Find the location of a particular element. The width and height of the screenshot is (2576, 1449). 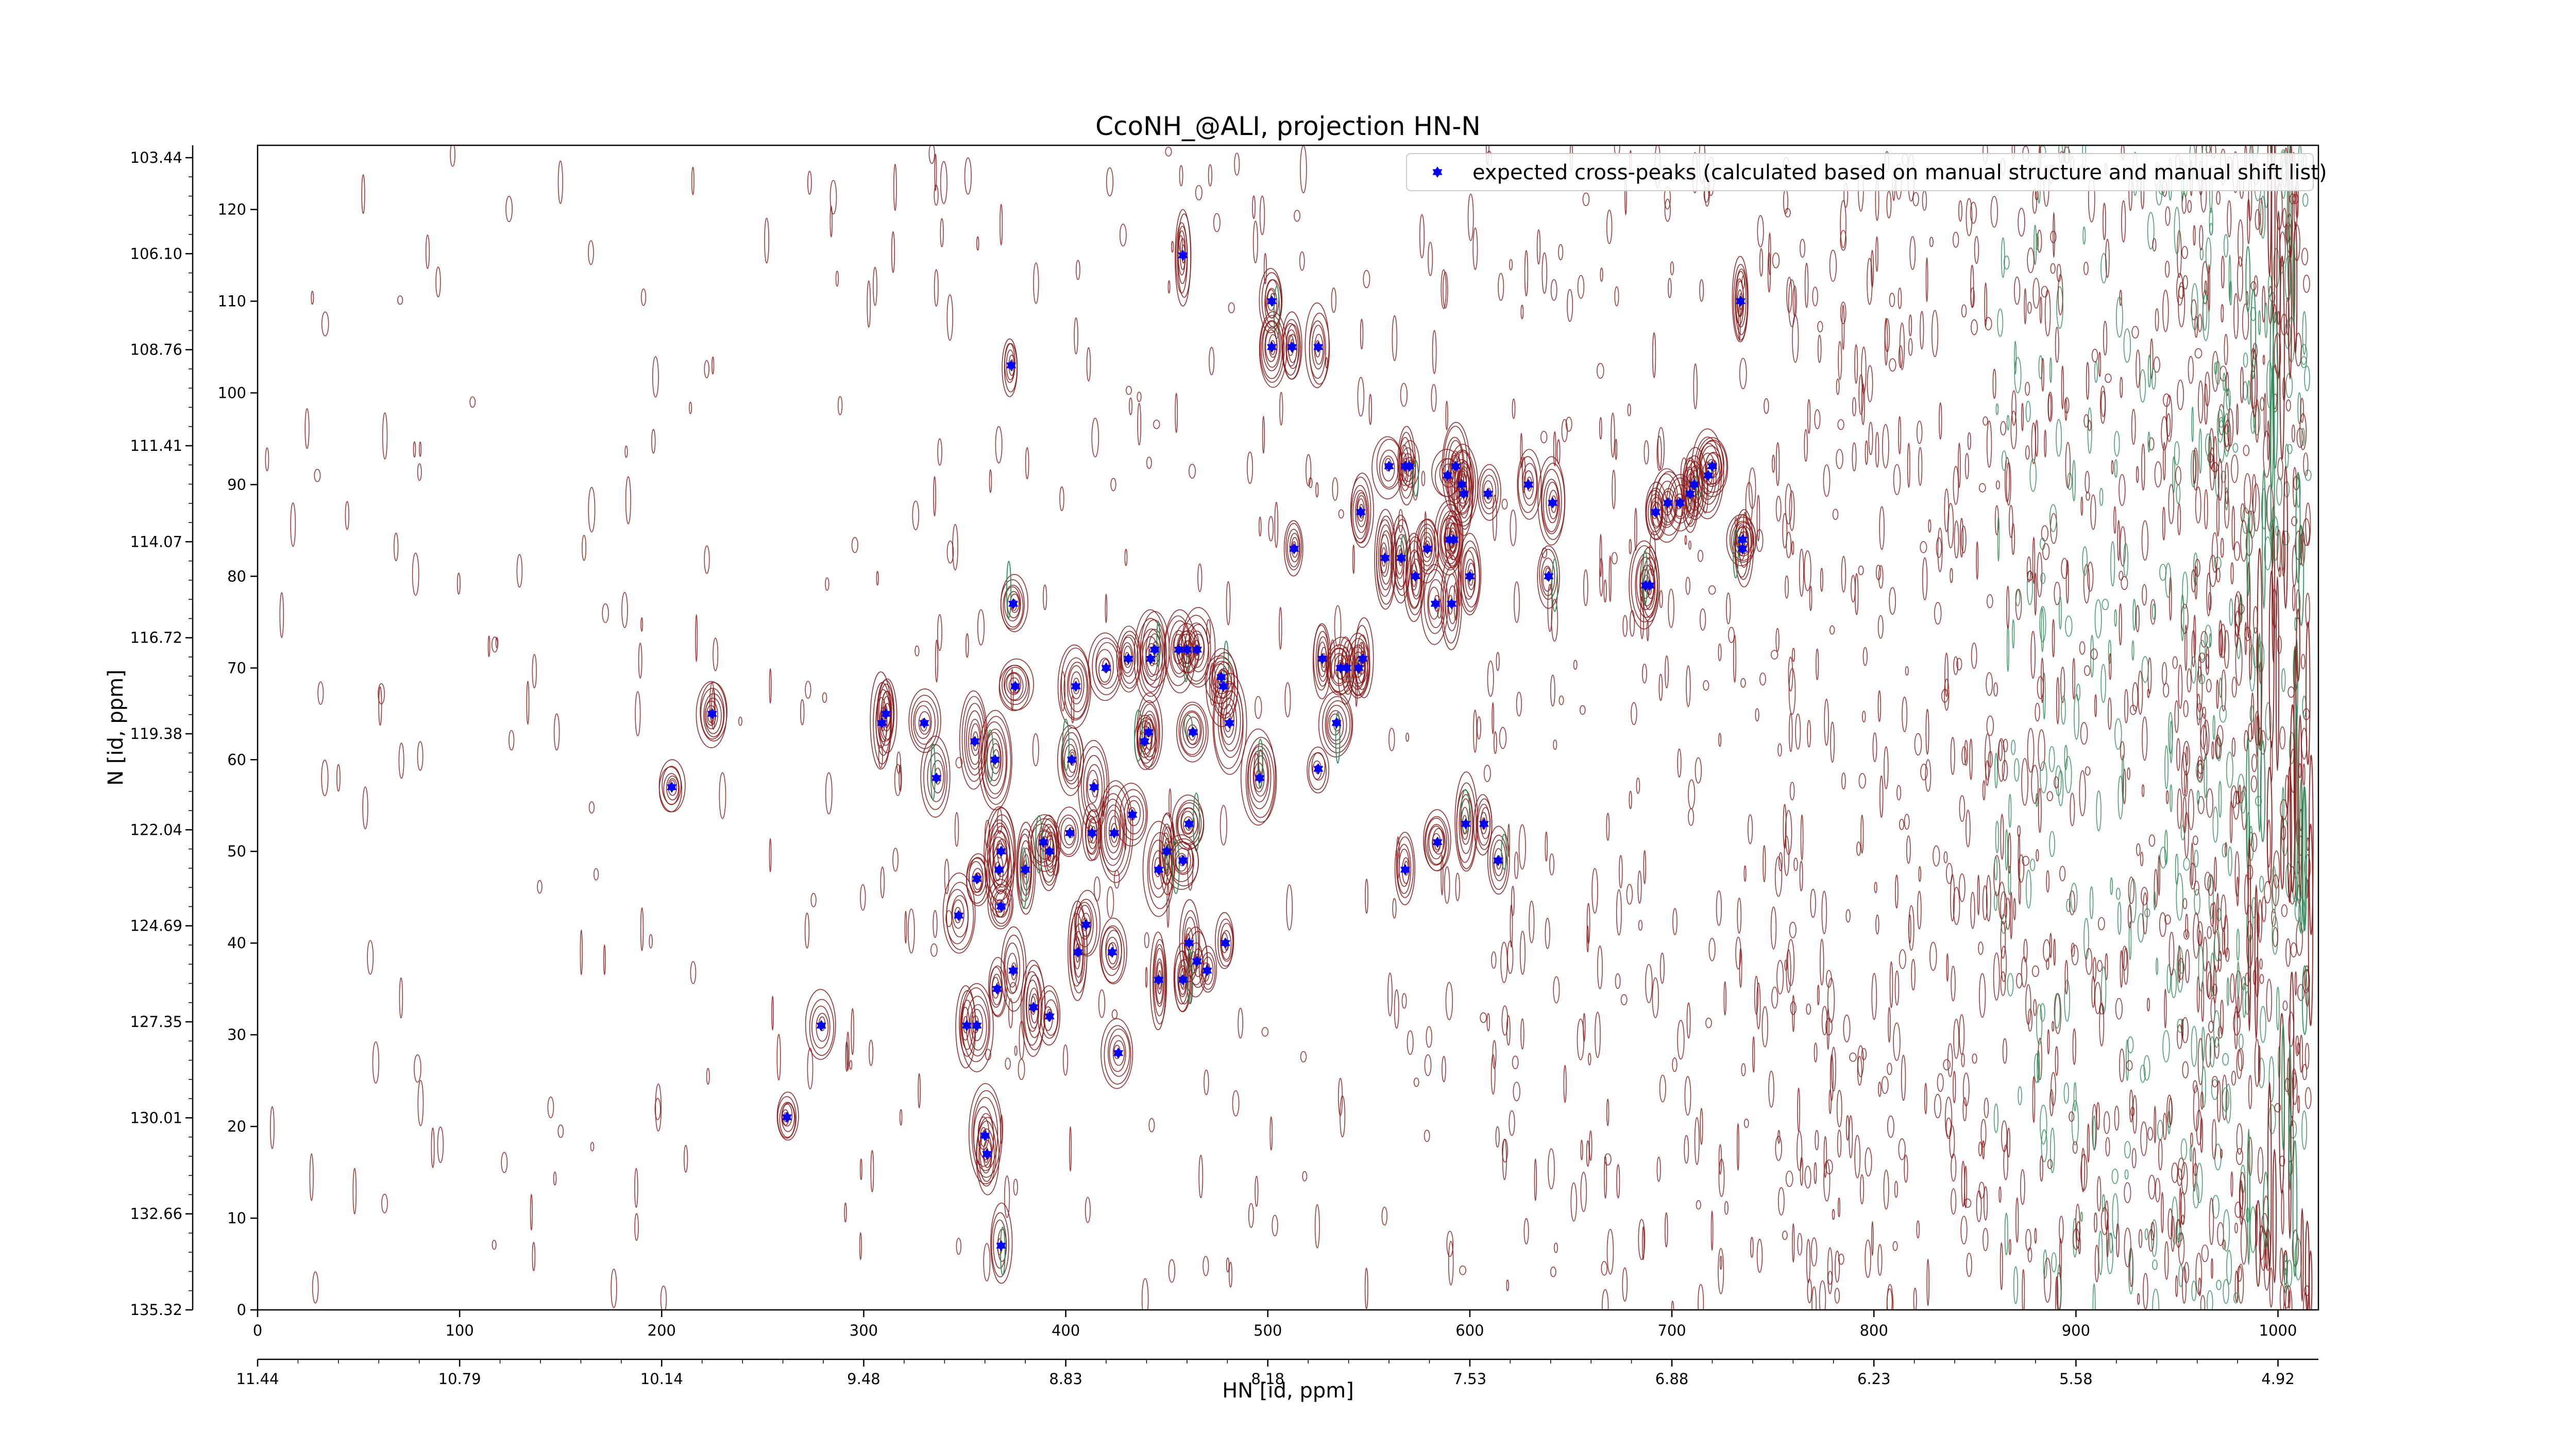

edge-contour is located at coordinates (2264, 539).